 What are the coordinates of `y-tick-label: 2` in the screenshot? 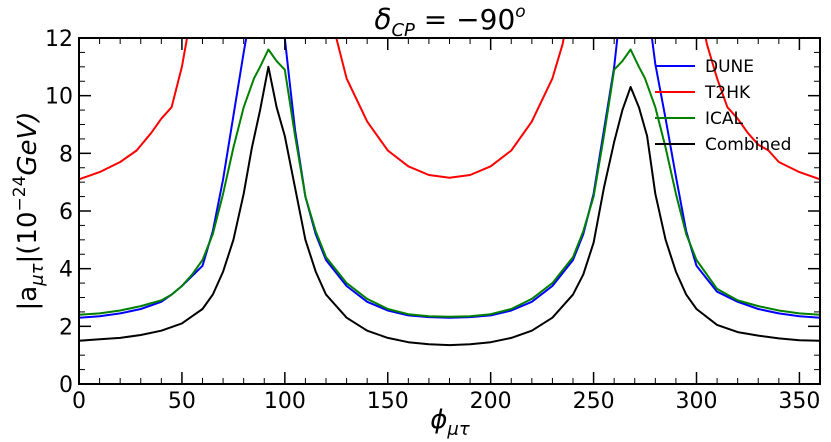 It's located at (66, 327).